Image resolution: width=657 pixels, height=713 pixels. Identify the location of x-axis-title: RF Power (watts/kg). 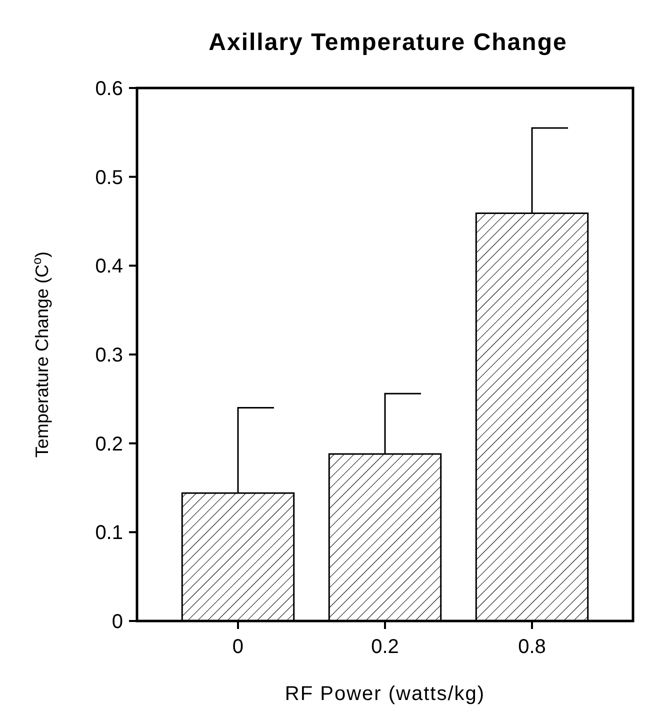
(385, 694).